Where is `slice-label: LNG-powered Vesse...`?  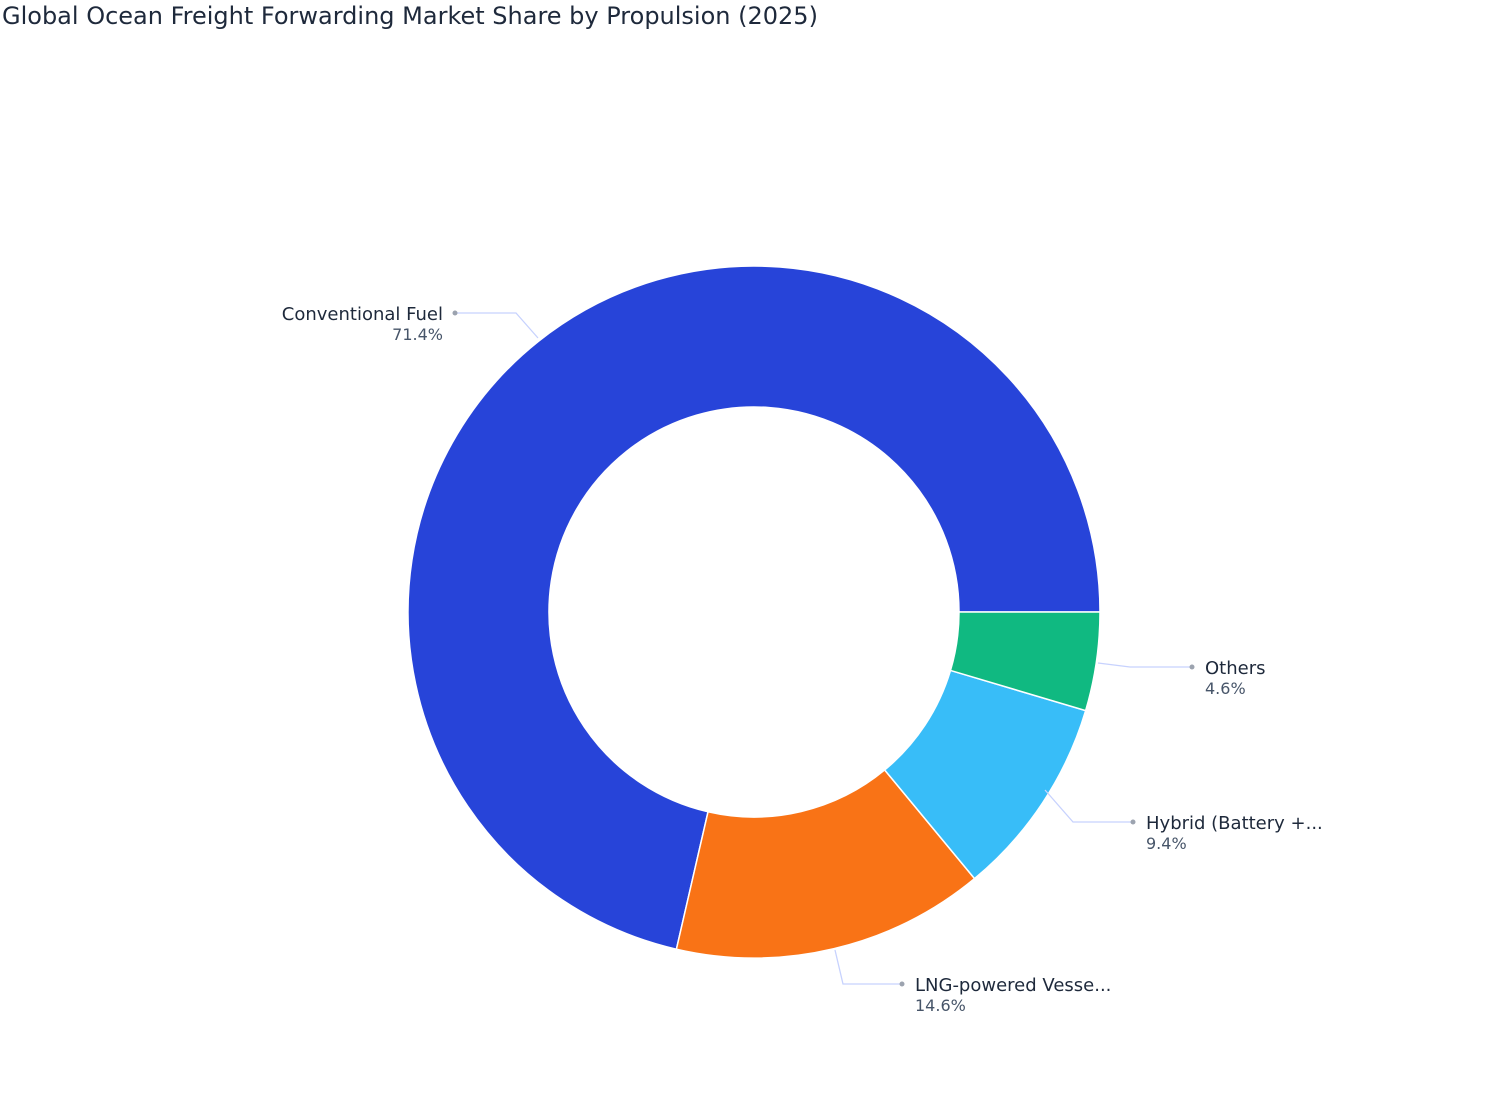 slice-label: LNG-powered Vesse... is located at coordinates (1013, 985).